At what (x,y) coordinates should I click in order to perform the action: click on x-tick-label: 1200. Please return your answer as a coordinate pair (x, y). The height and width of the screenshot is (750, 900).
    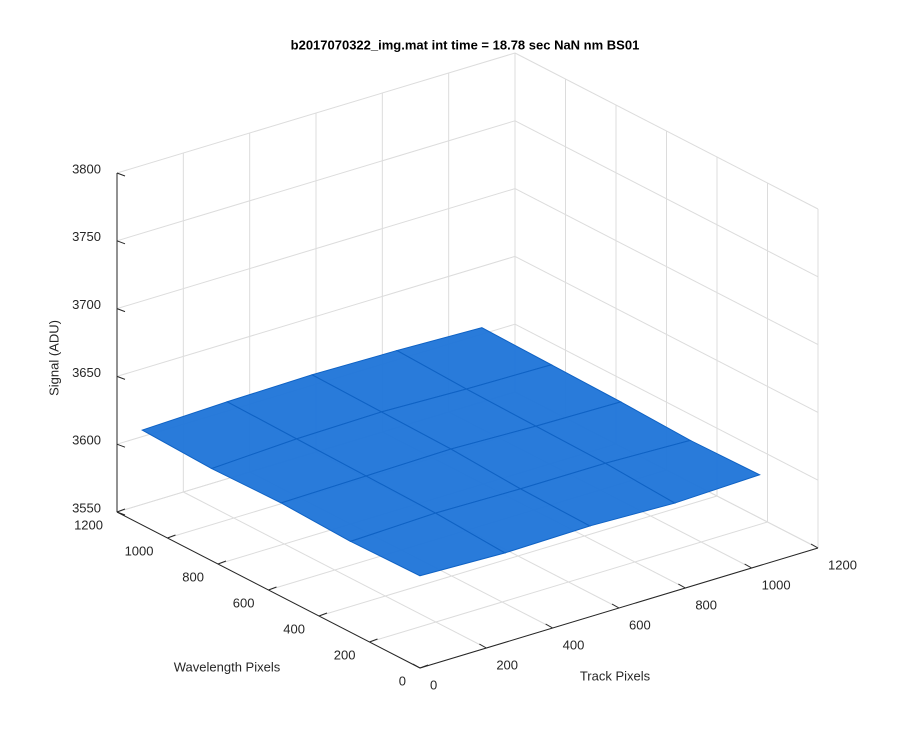
    Looking at the image, I should click on (842, 564).